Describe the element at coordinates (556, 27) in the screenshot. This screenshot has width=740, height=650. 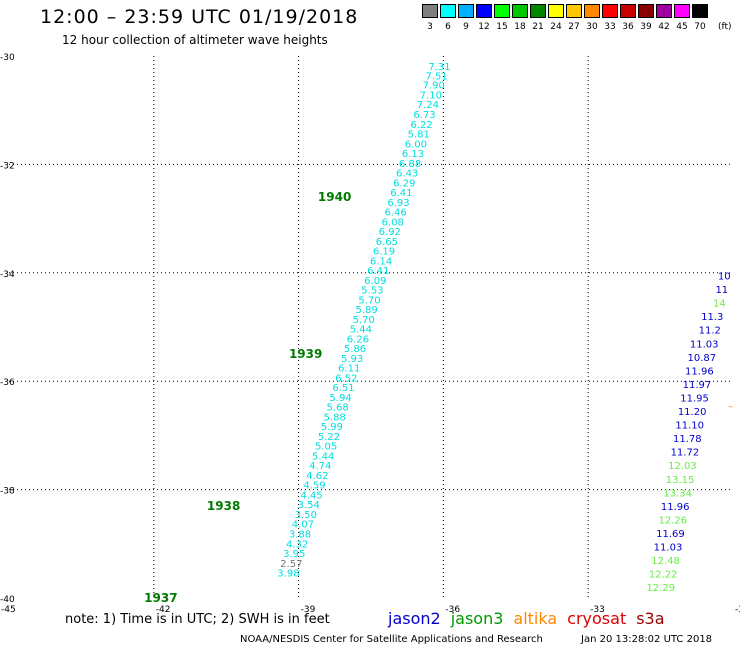
I see `legend-label: 24` at that location.